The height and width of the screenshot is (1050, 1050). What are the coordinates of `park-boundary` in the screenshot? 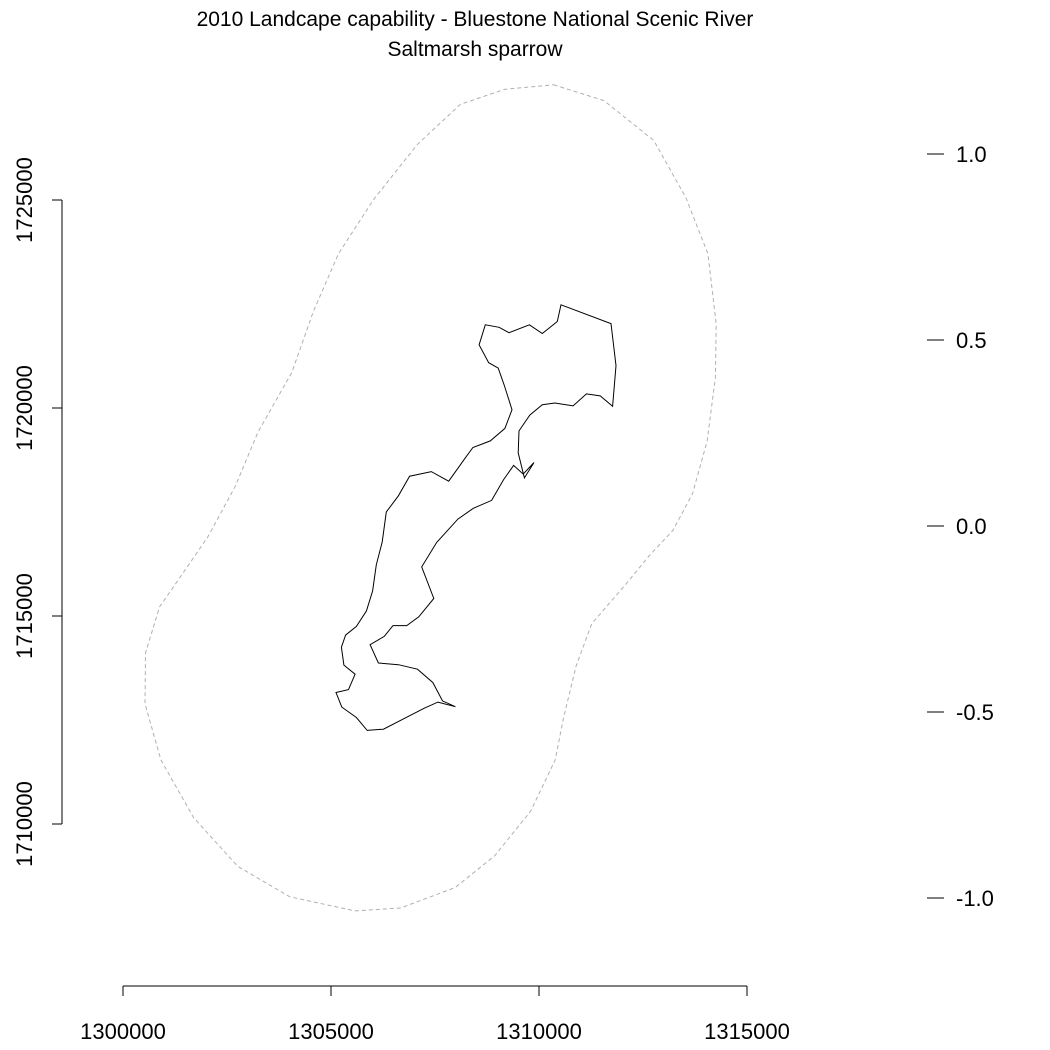 It's located at (476, 517).